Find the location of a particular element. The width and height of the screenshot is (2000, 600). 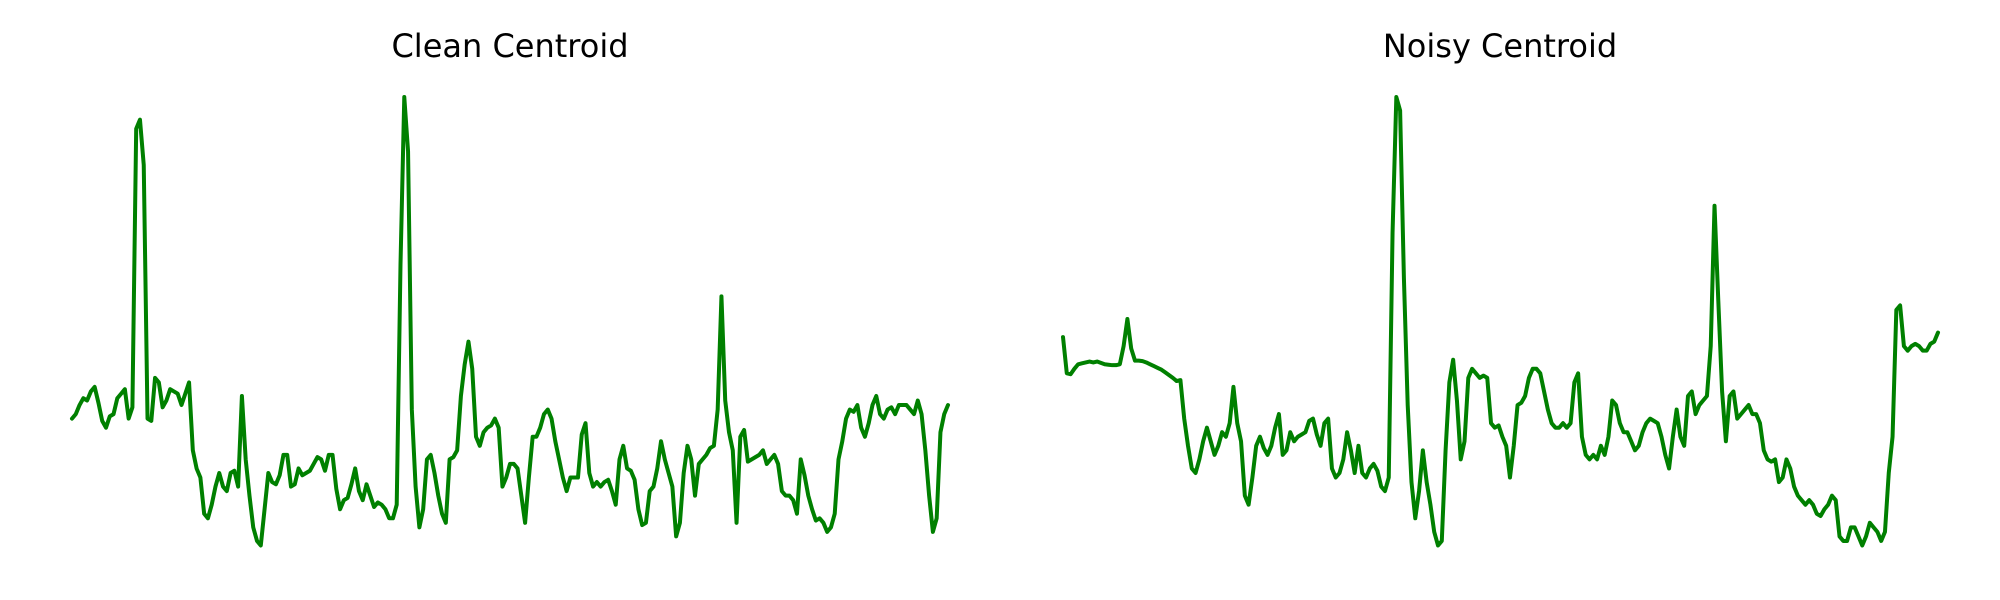

panel-title-noisy: Noisy Centroid is located at coordinates (1500, 46).